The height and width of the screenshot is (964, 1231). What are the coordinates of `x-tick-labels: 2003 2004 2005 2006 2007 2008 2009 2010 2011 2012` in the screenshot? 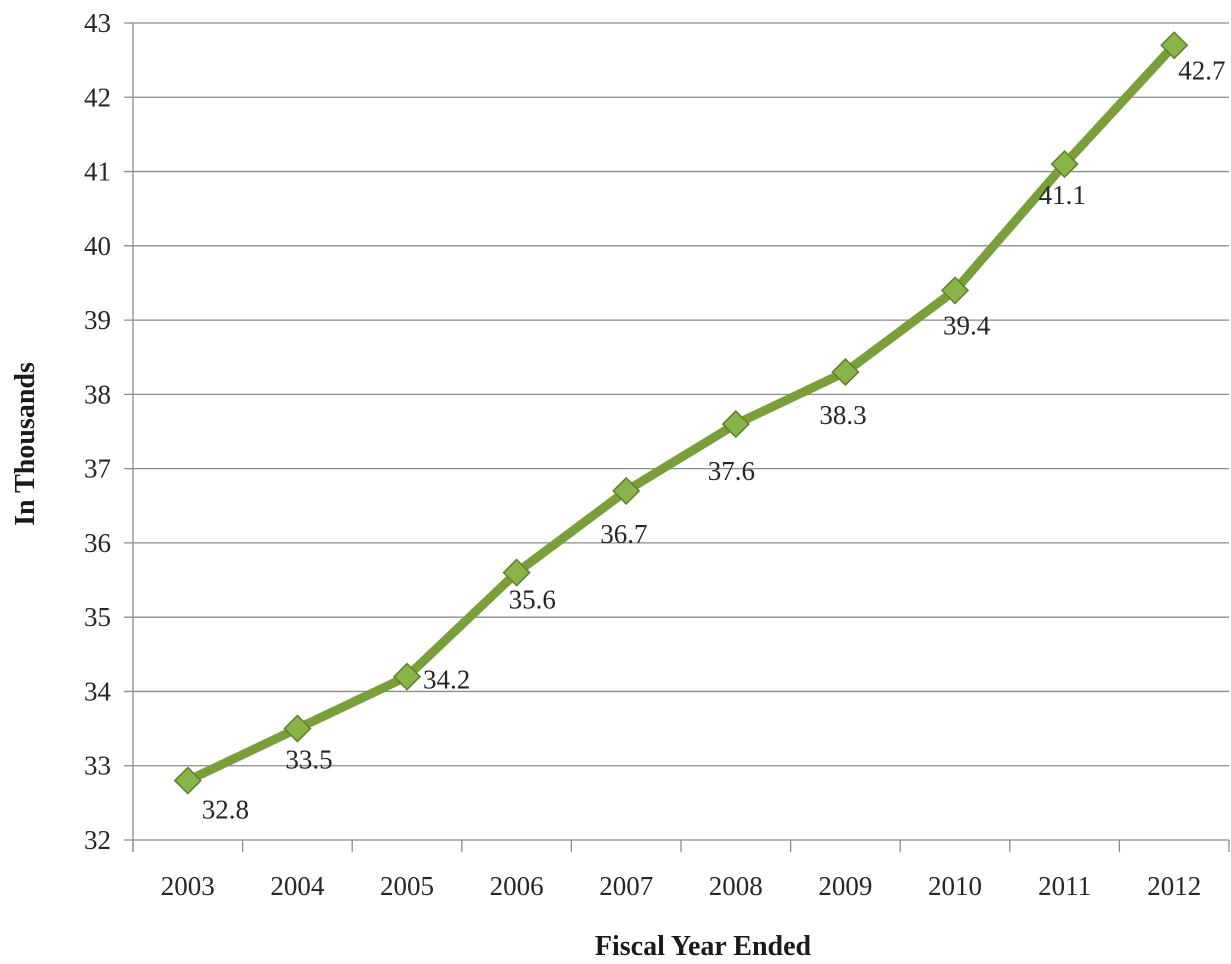 It's located at (681, 886).